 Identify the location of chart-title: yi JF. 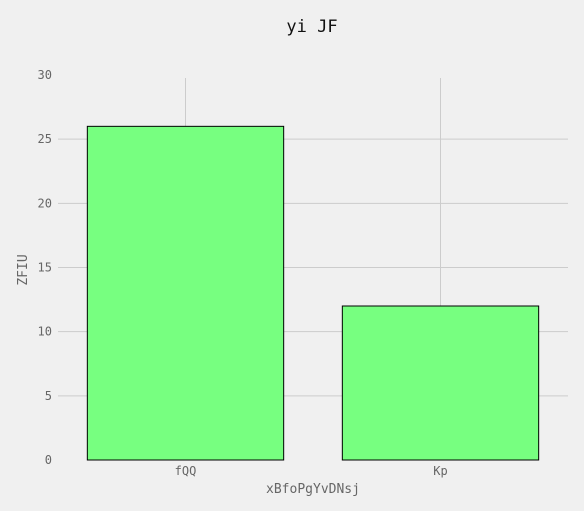
(311, 27).